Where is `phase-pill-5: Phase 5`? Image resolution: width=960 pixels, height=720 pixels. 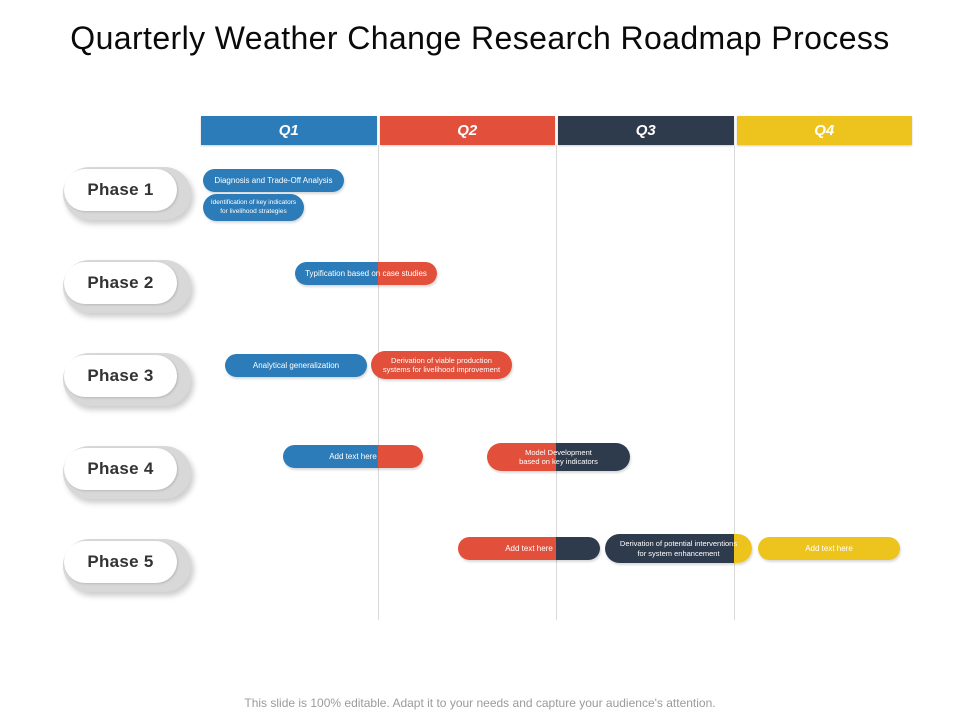 phase-pill-5: Phase 5 is located at coordinates (127, 565).